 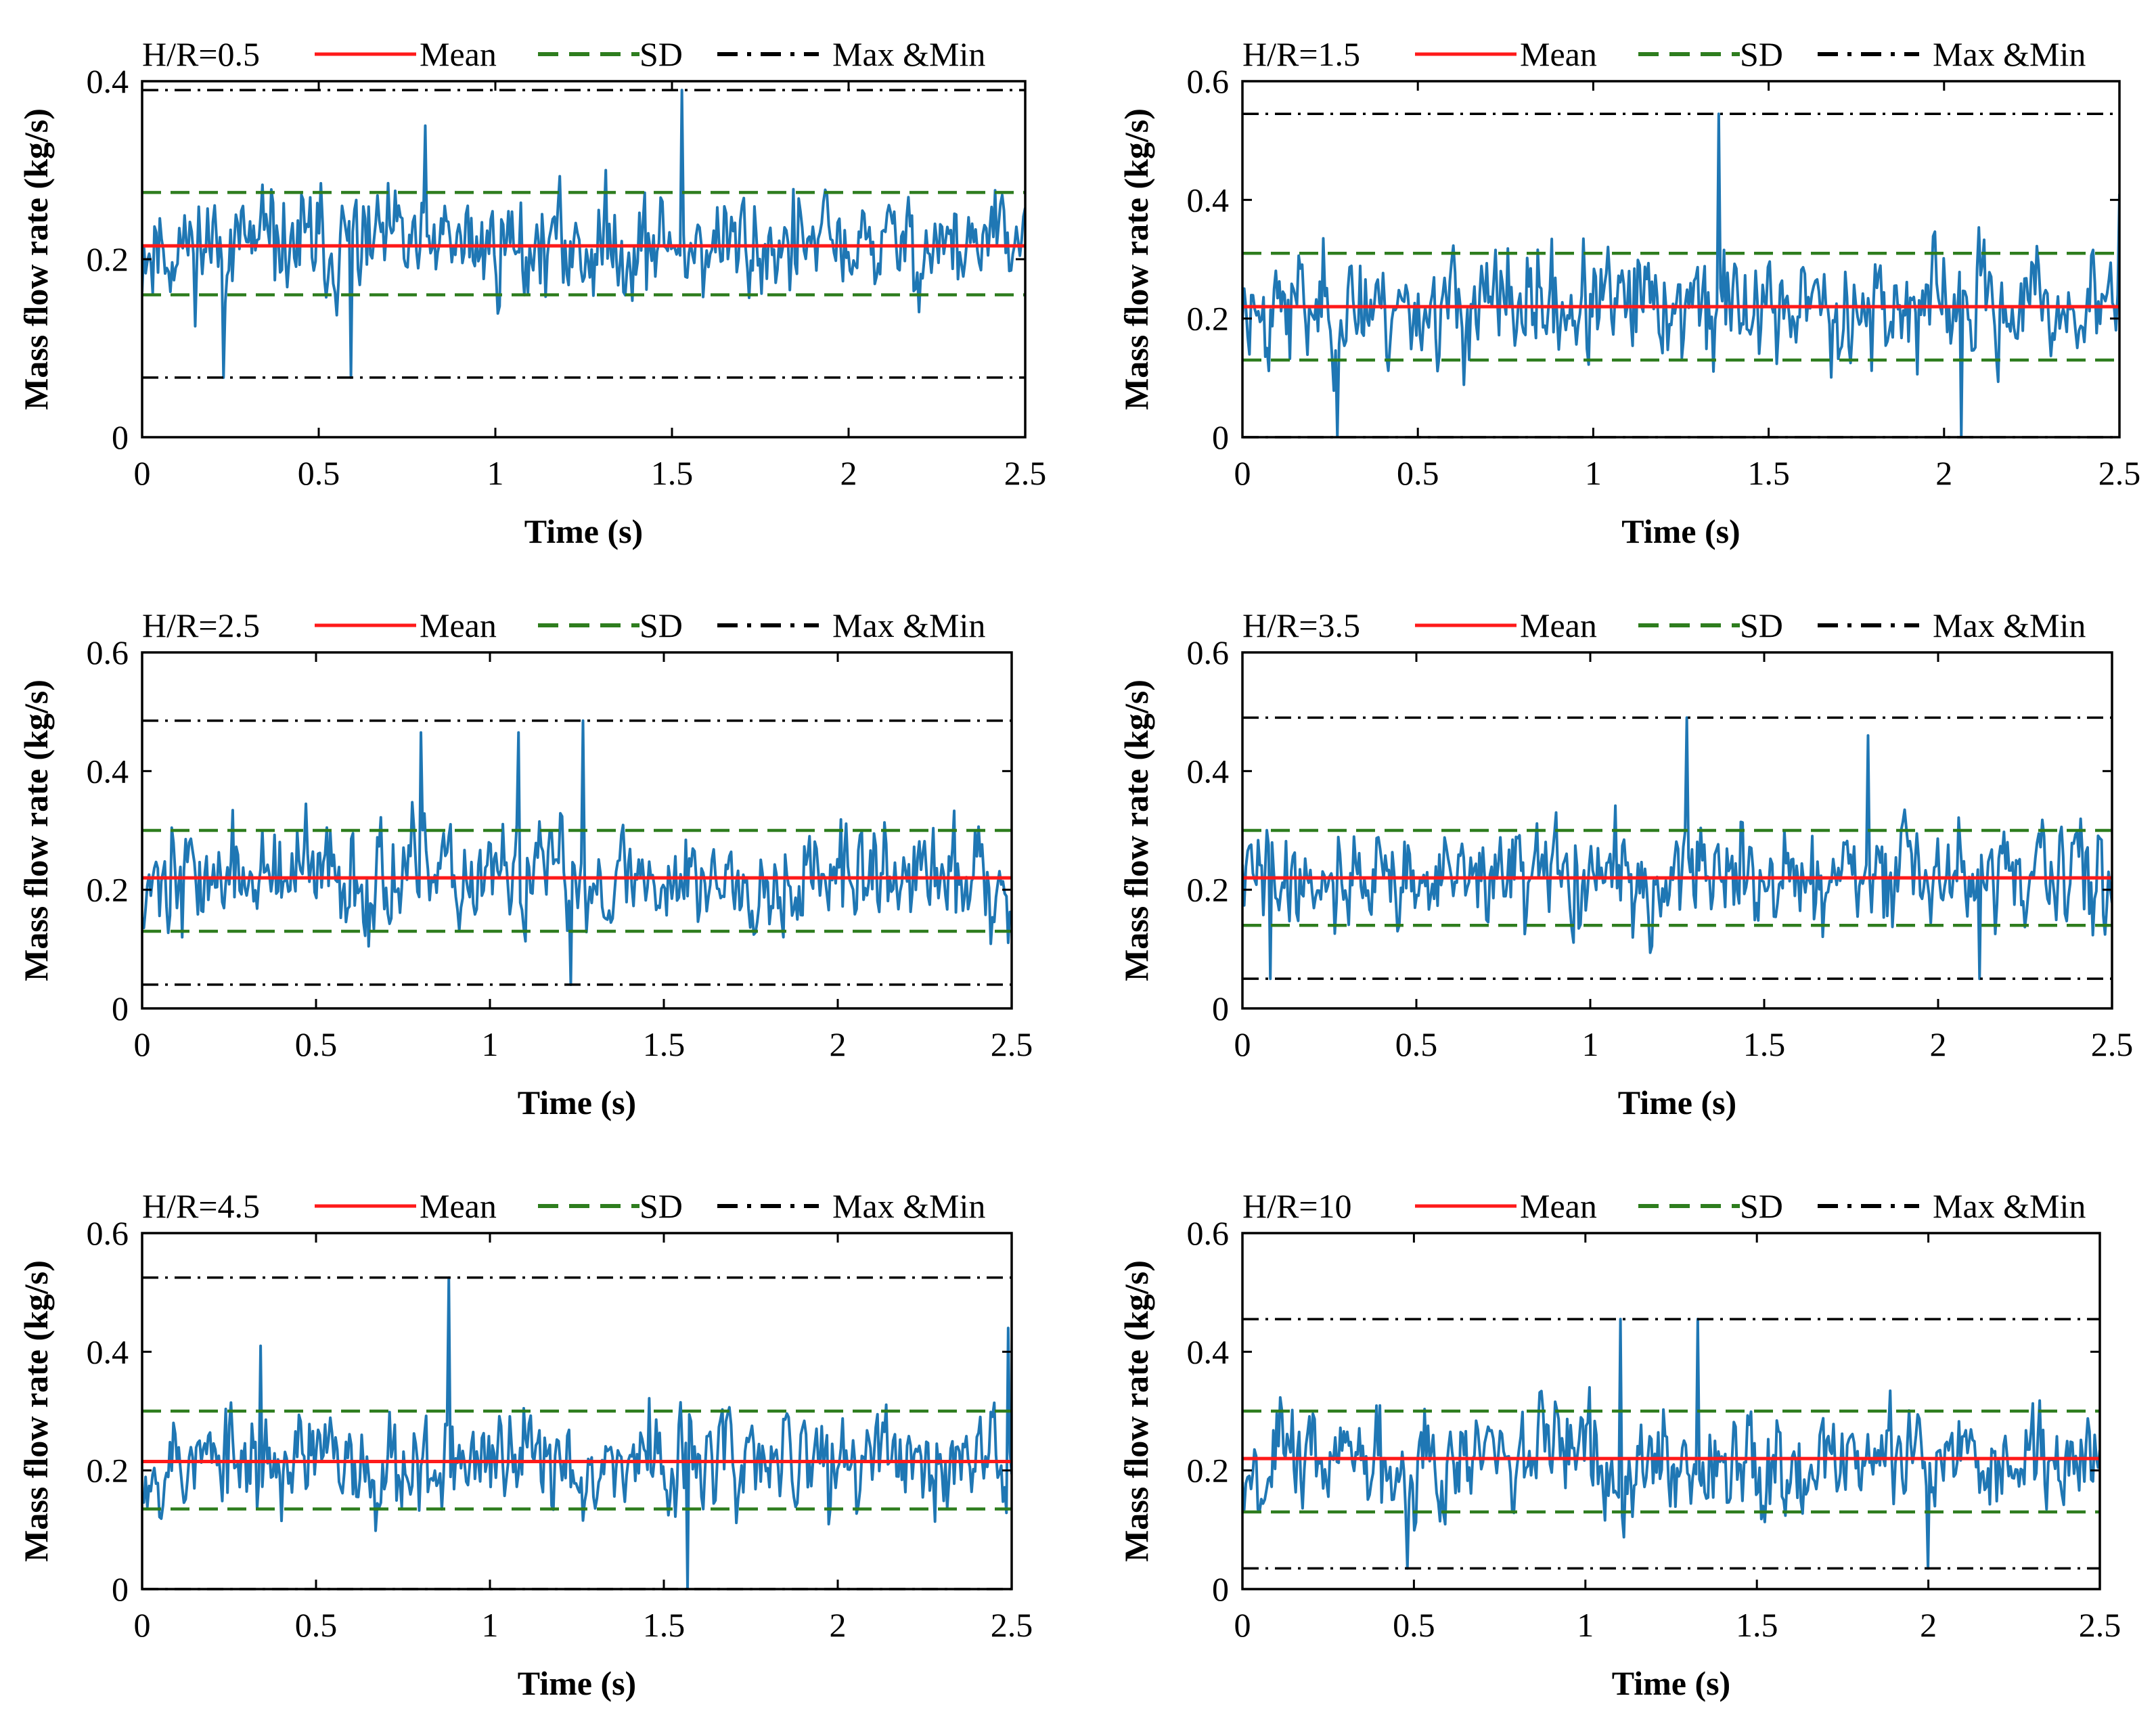 I want to click on panel-label: H/R=3.5, so click(x=1301, y=625).